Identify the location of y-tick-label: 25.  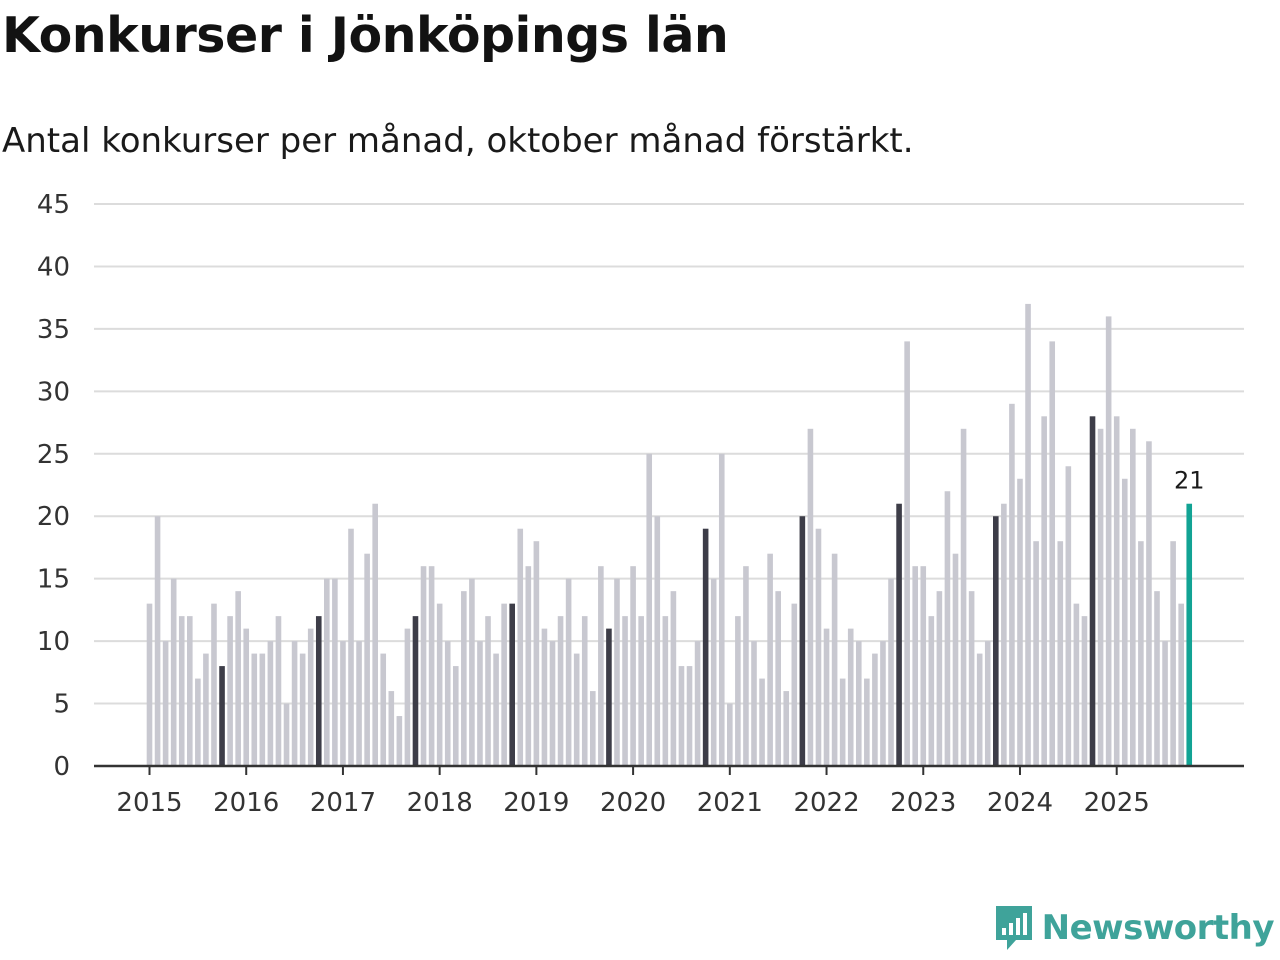
(53, 455).